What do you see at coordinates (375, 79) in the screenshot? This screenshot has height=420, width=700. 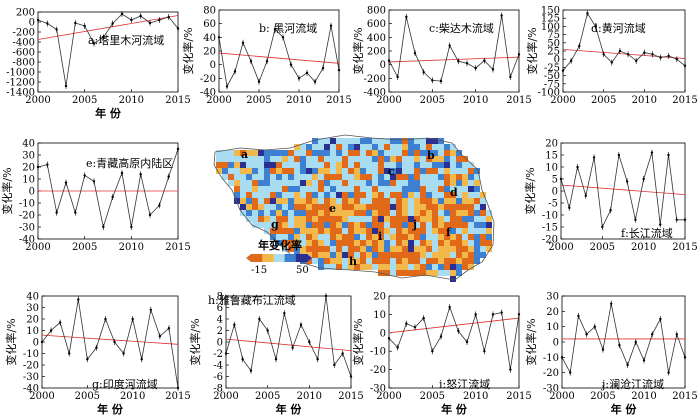 I see `y-tick-label: -200` at bounding box center [375, 79].